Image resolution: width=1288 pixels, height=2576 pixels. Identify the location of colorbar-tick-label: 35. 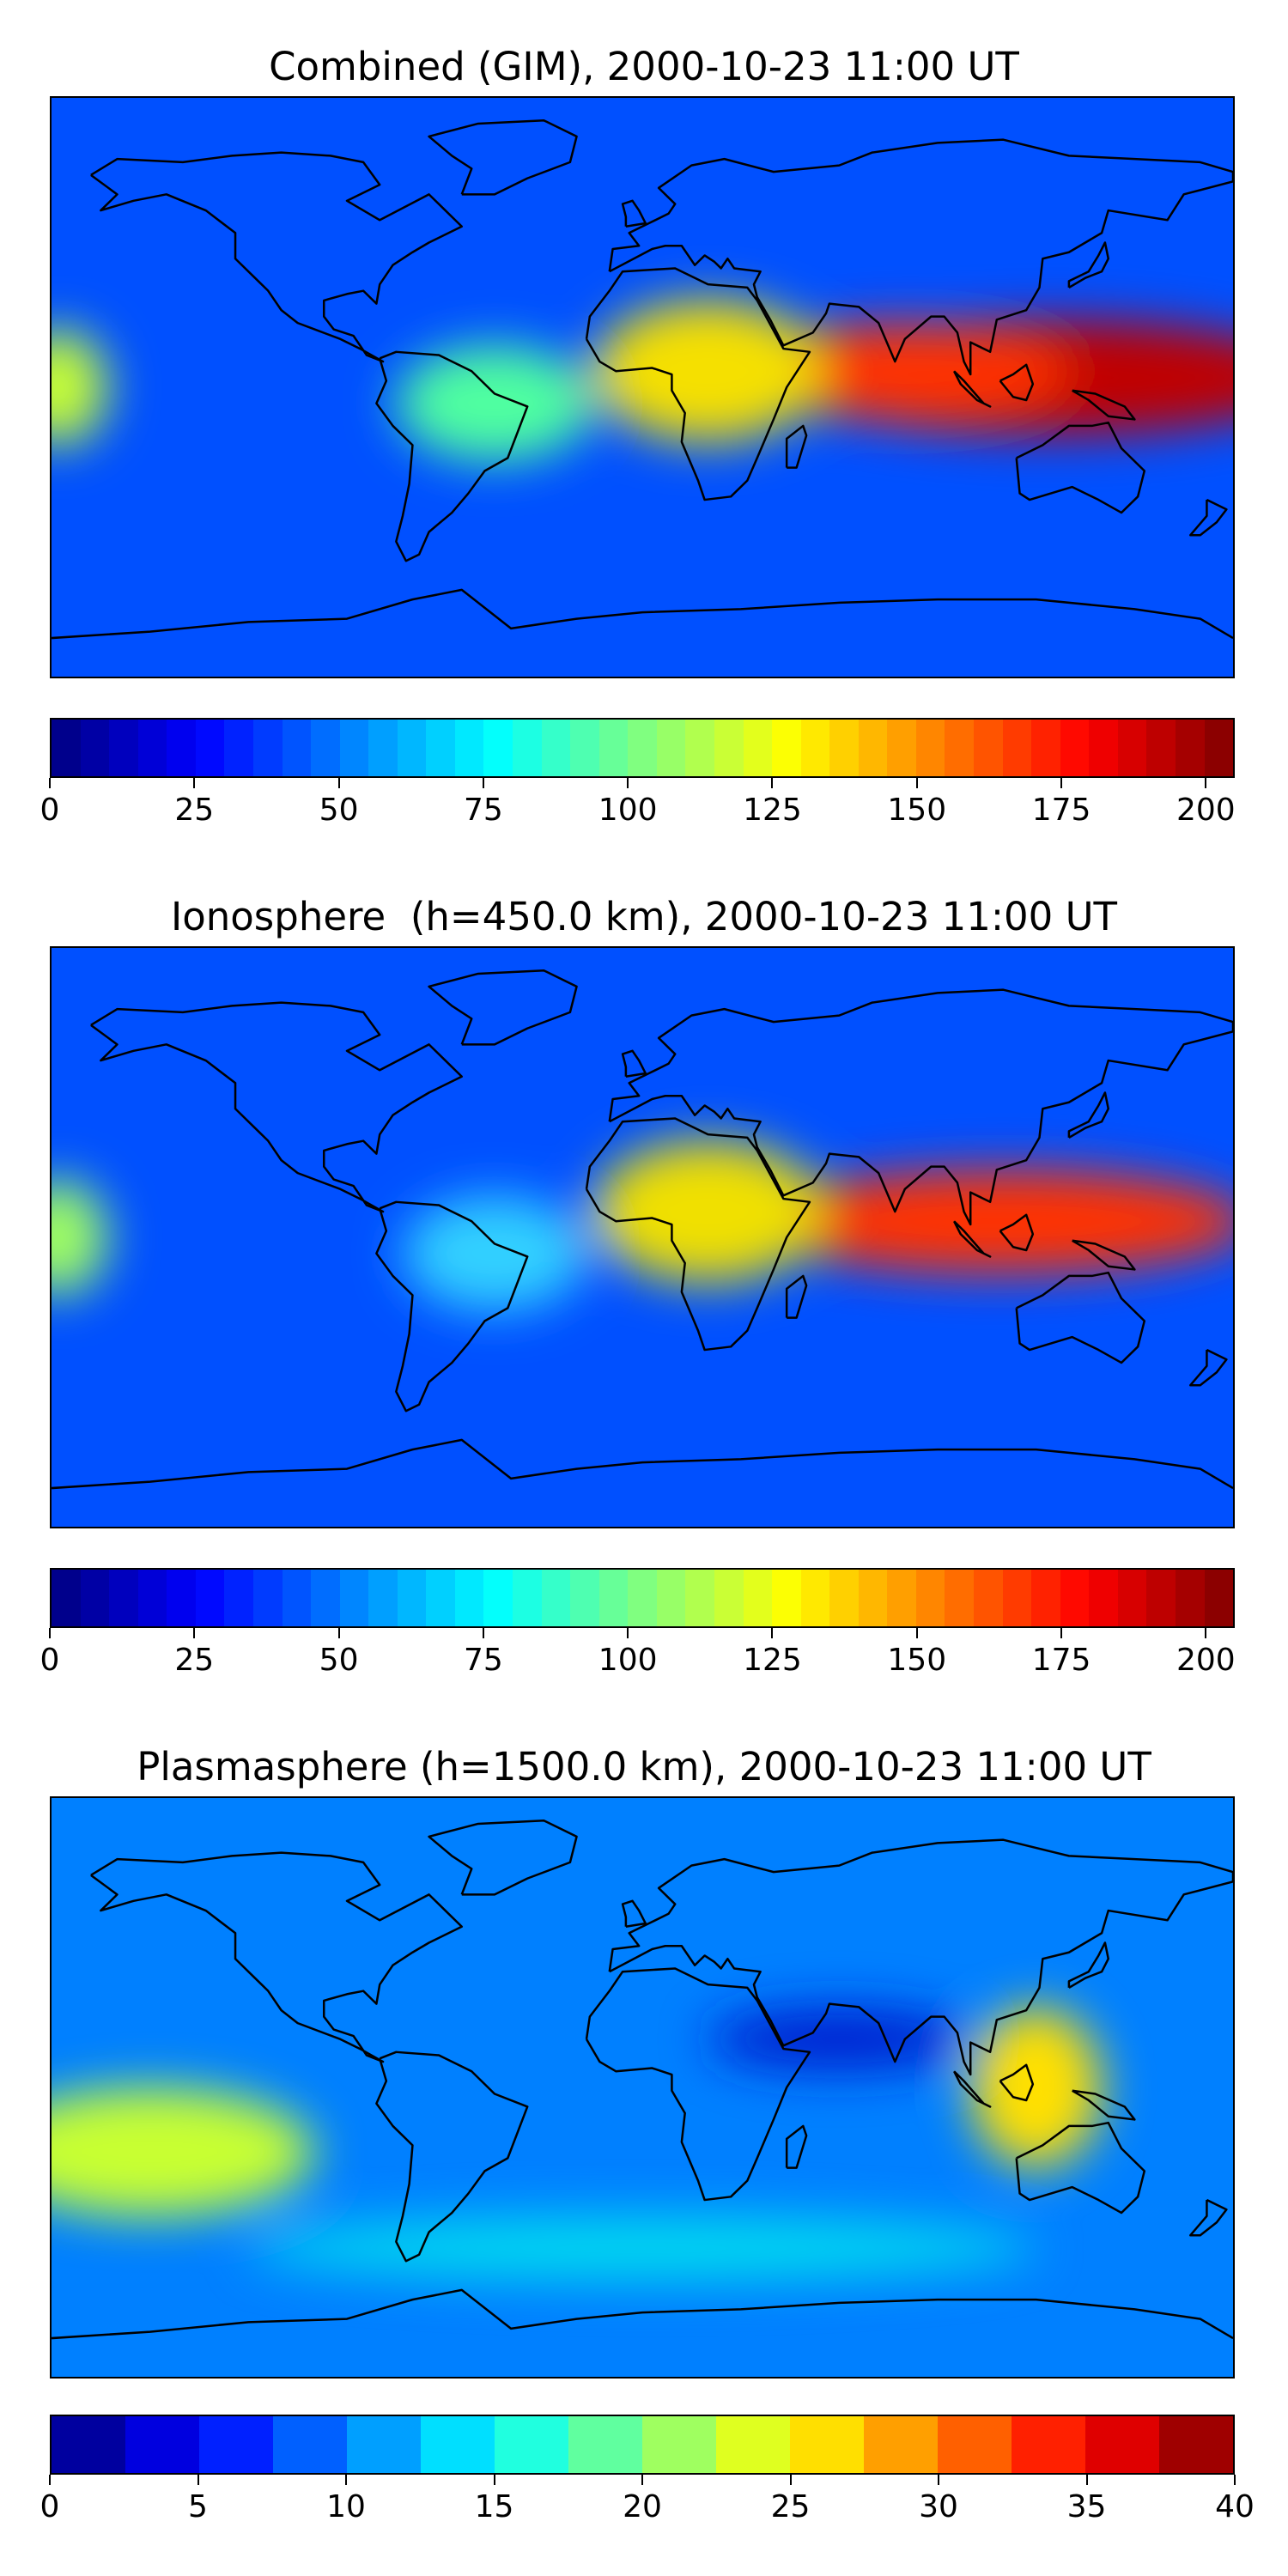
(1086, 2507).